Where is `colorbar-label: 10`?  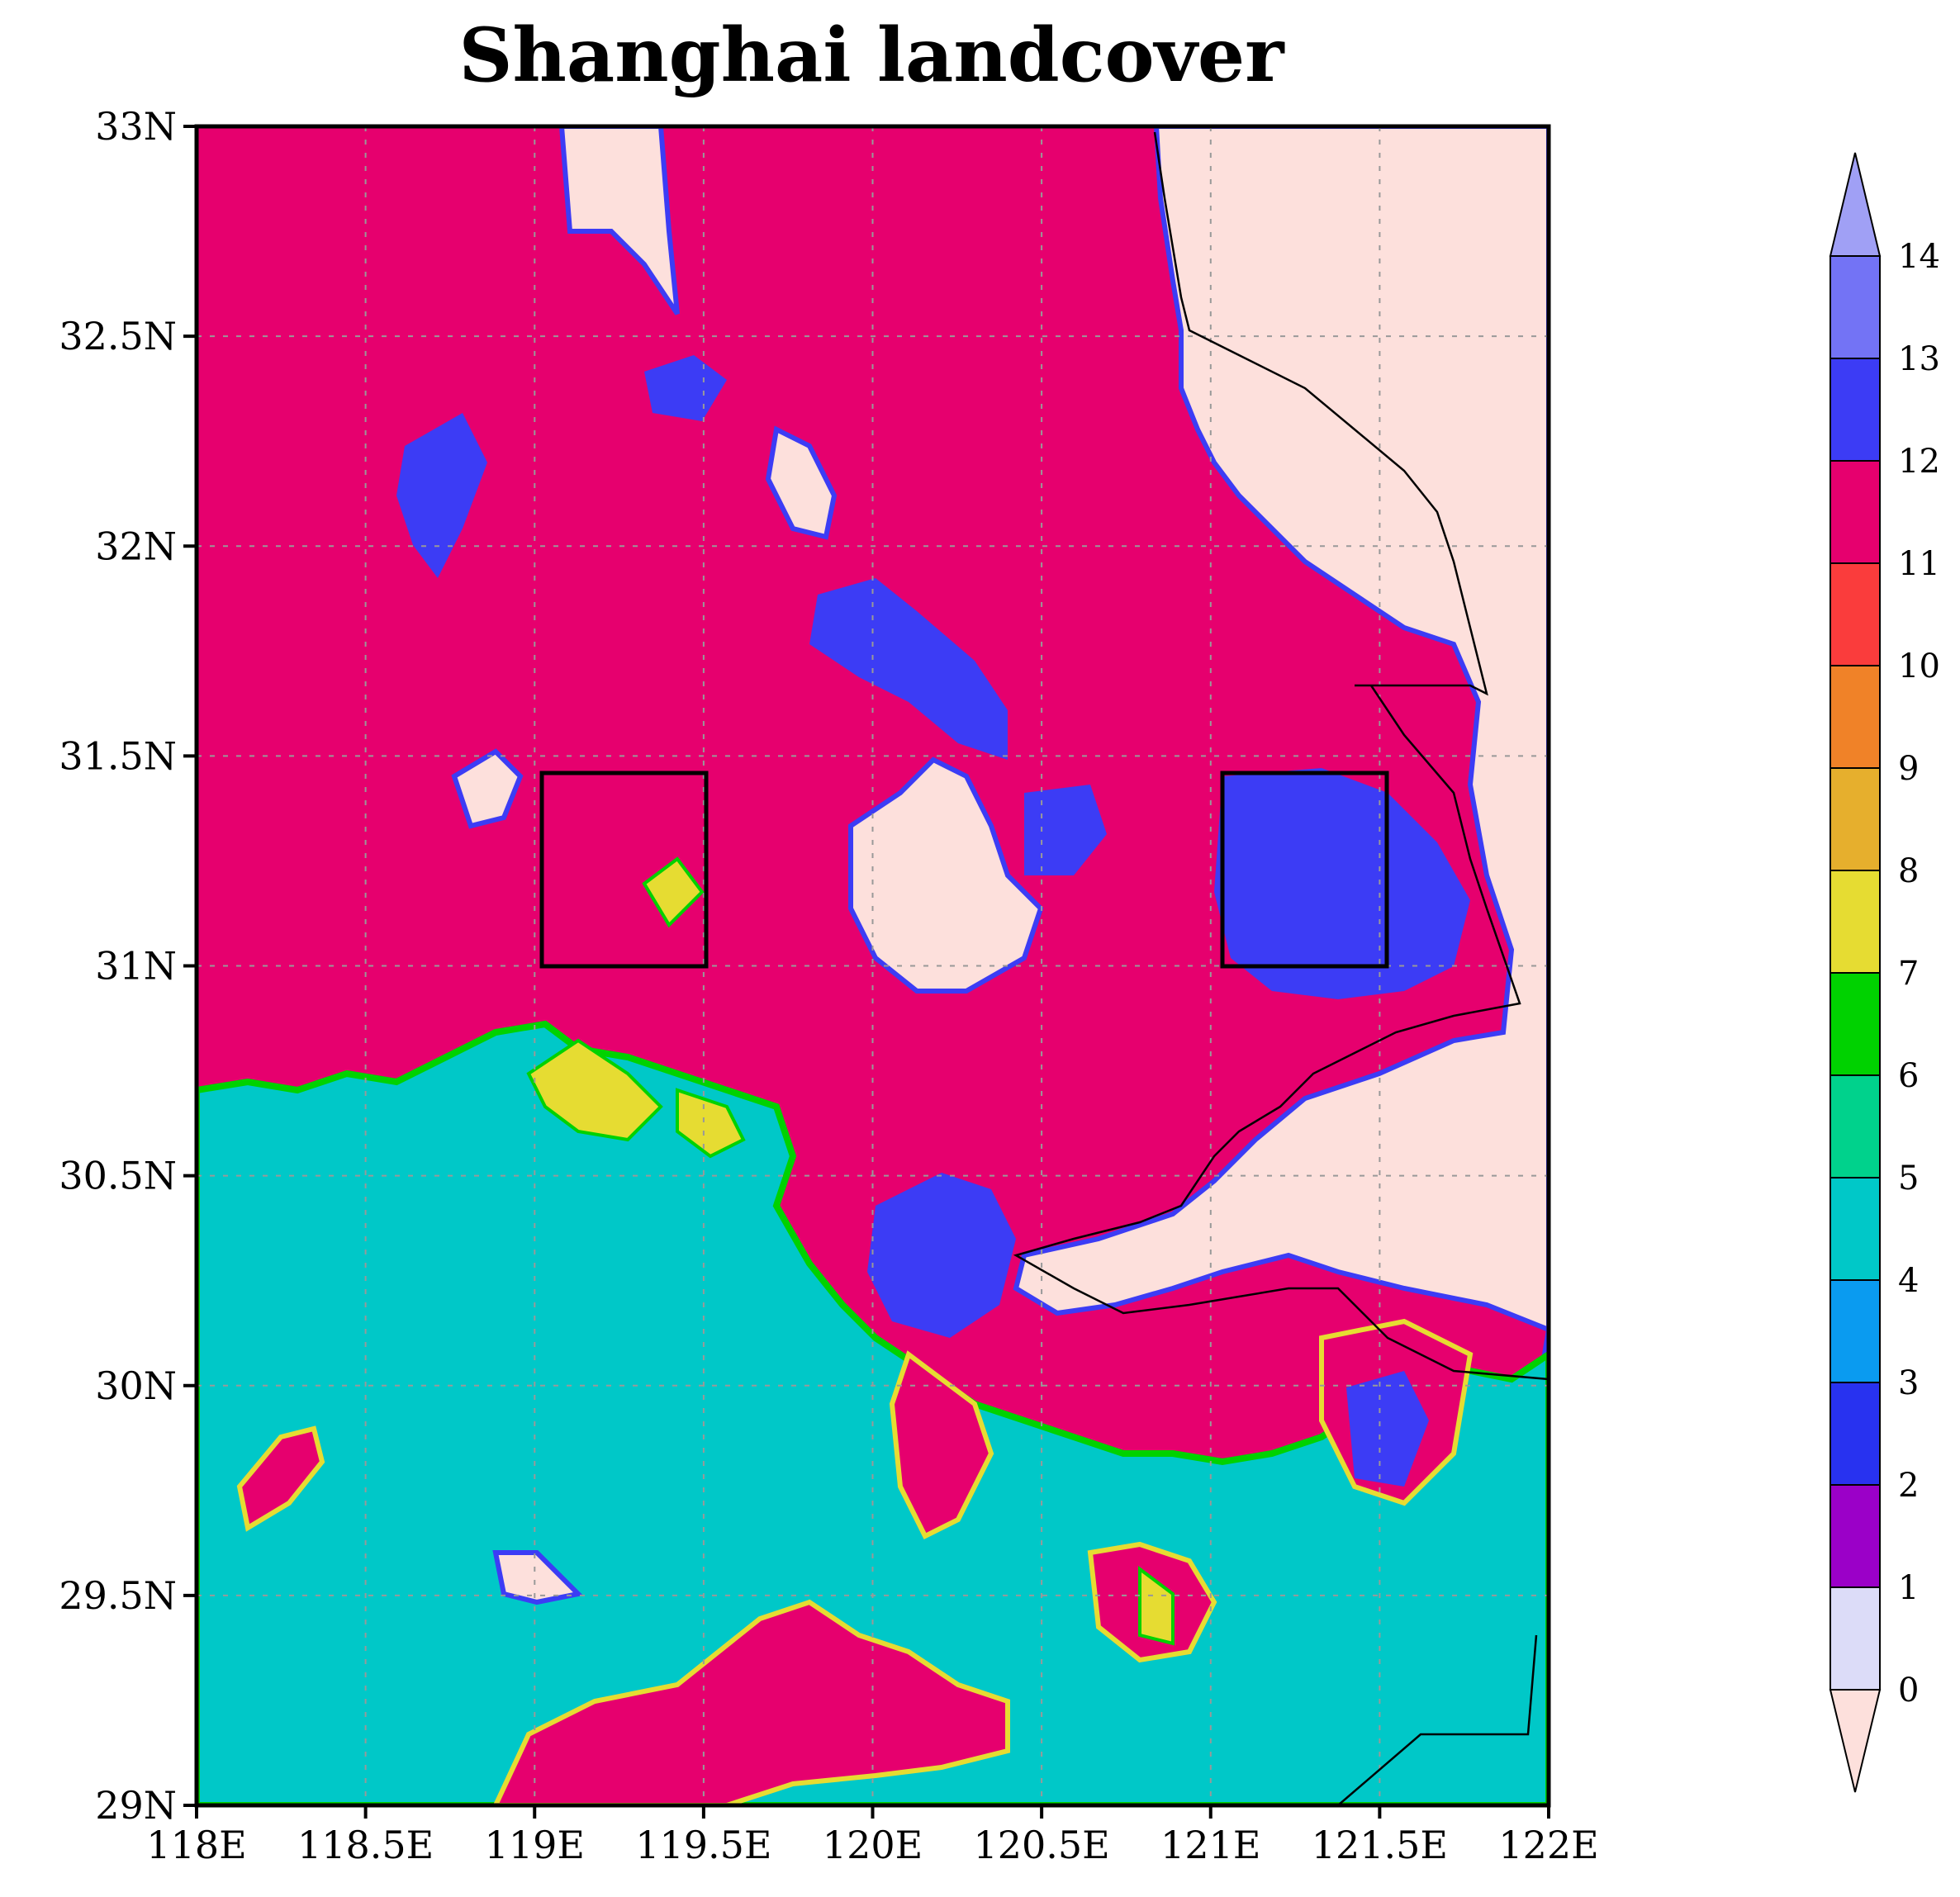
colorbar-label: 10 is located at coordinates (1919, 666).